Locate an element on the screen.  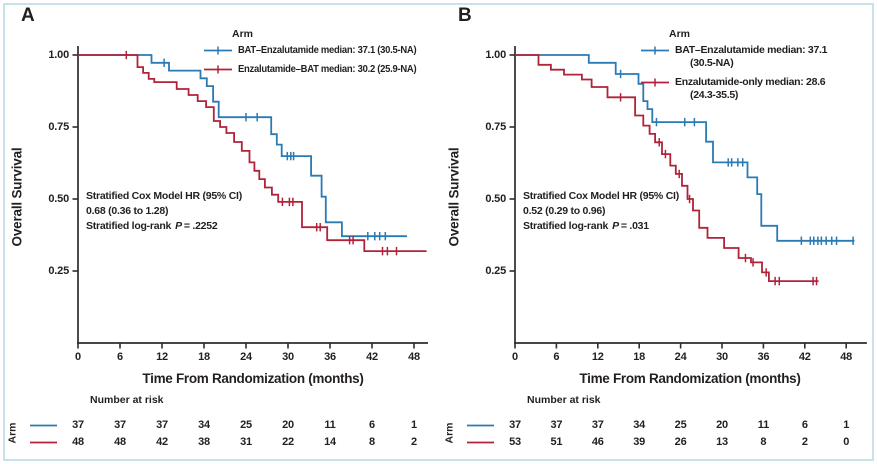
nar-value: 14 is located at coordinates (330, 442).